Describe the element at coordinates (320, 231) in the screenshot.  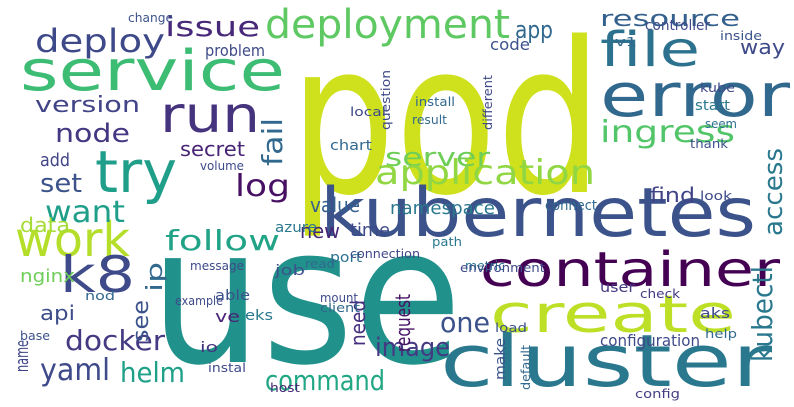
I see `word: new` at that location.